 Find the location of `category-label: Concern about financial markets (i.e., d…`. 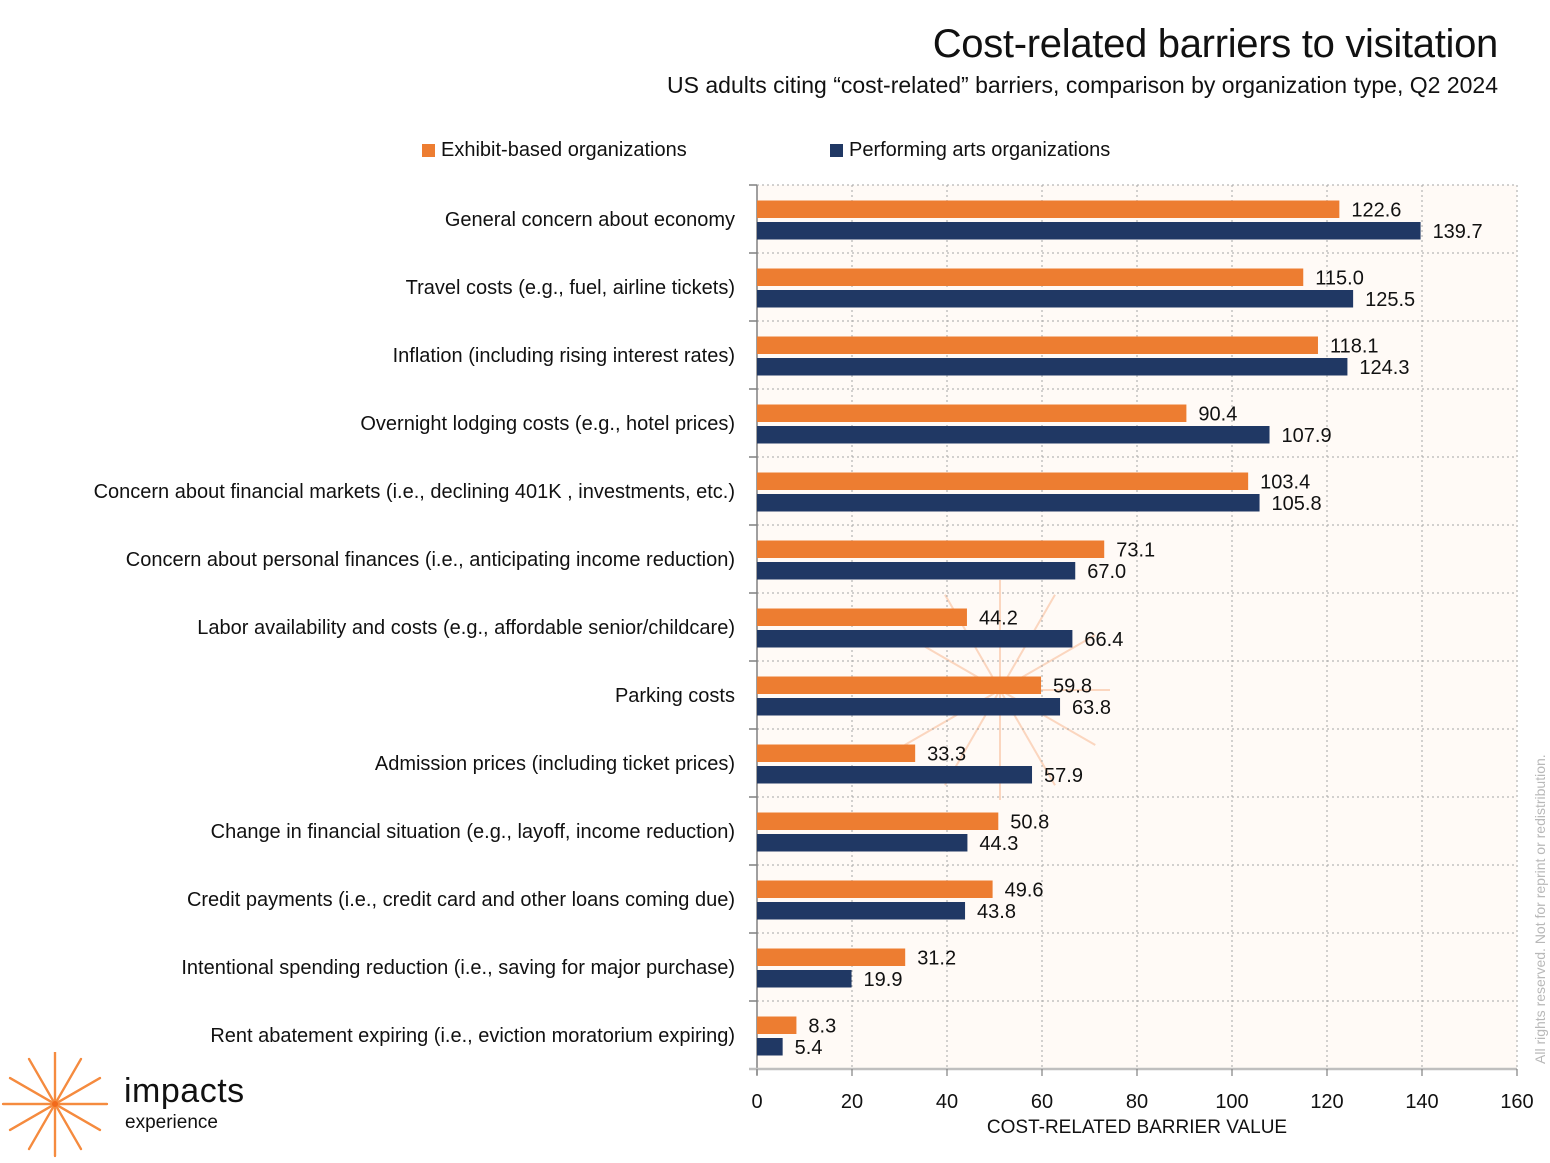

category-label: Concern about financial markets (i.e., d… is located at coordinates (414, 492).